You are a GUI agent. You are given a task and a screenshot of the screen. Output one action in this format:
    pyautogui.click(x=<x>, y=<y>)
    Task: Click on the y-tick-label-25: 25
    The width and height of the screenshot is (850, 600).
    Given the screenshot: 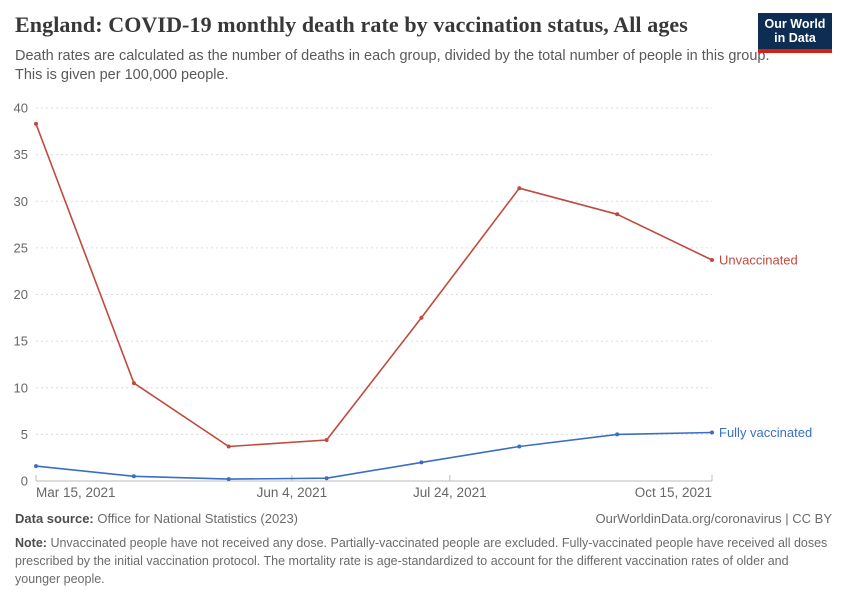 What is the action you would take?
    pyautogui.click(x=21, y=247)
    